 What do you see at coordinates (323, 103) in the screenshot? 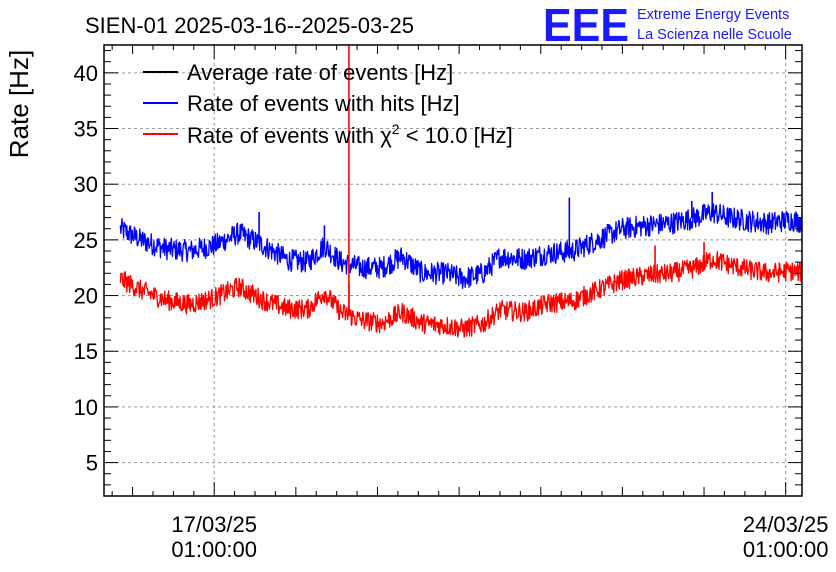
I see `legend-label-hits: Rate of events with hits [Hz]` at bounding box center [323, 103].